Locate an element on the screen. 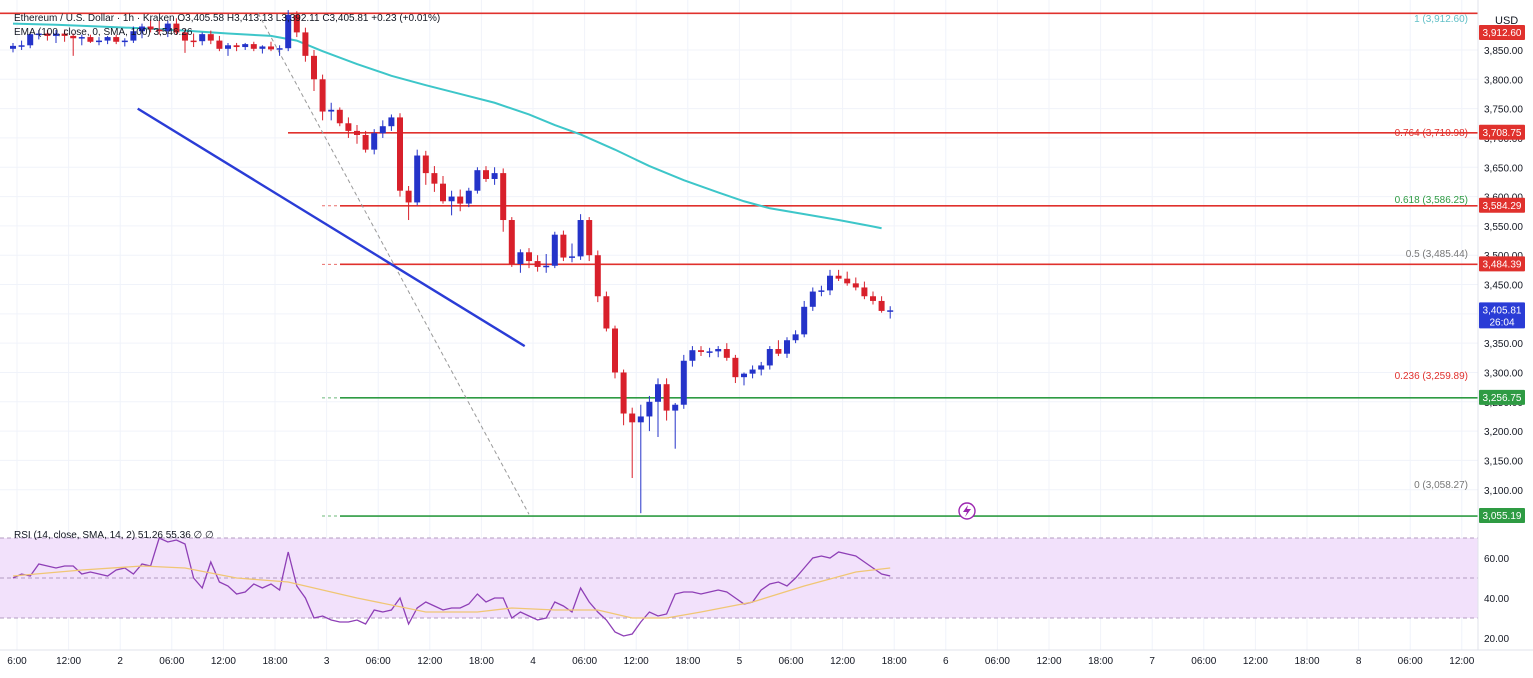  fib-diagonal is located at coordinates (393, 264).